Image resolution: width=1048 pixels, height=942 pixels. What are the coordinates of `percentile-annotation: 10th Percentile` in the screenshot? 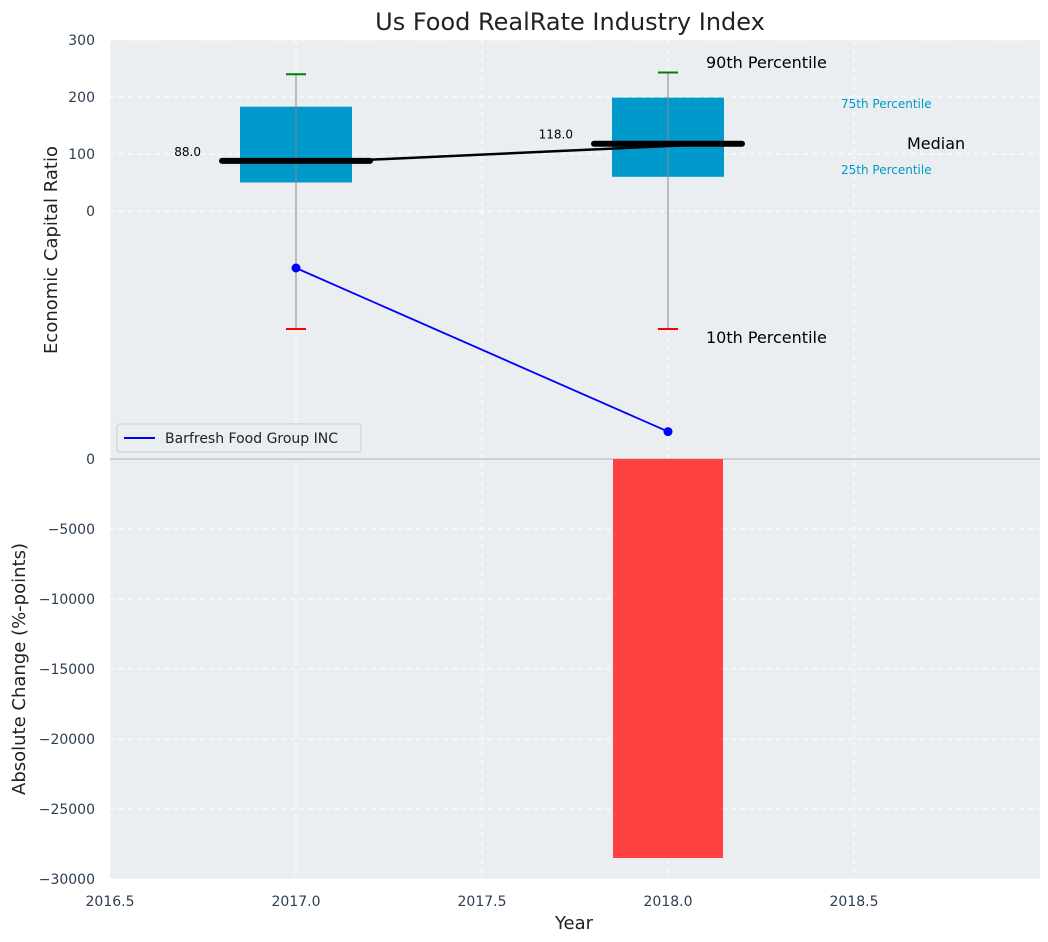 It's located at (766, 337).